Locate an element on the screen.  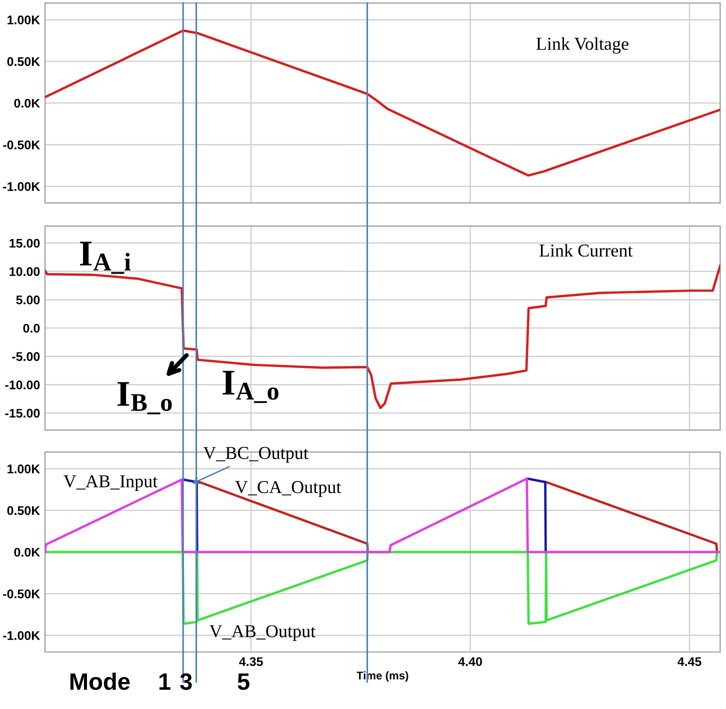
annotation: V_AB_Output is located at coordinates (262, 633).